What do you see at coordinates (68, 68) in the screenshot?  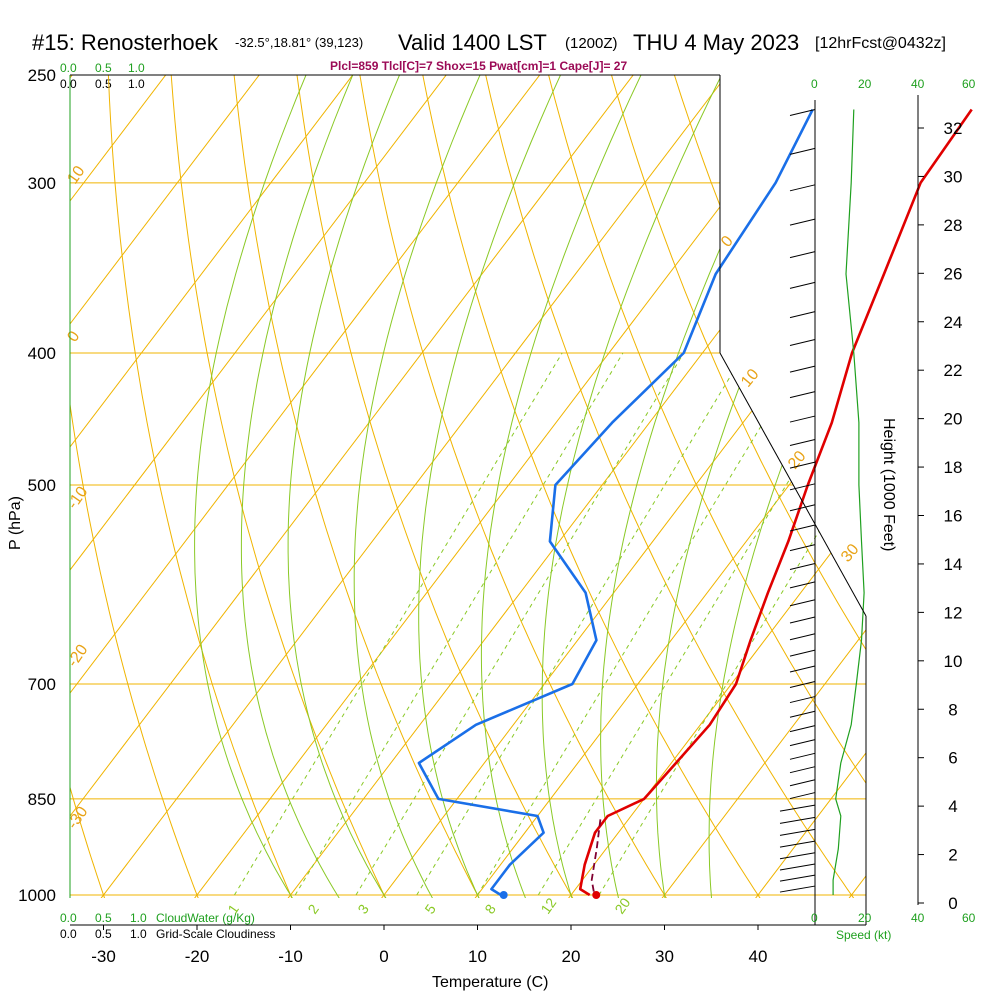 I see `top-cw-0: 0.0` at bounding box center [68, 68].